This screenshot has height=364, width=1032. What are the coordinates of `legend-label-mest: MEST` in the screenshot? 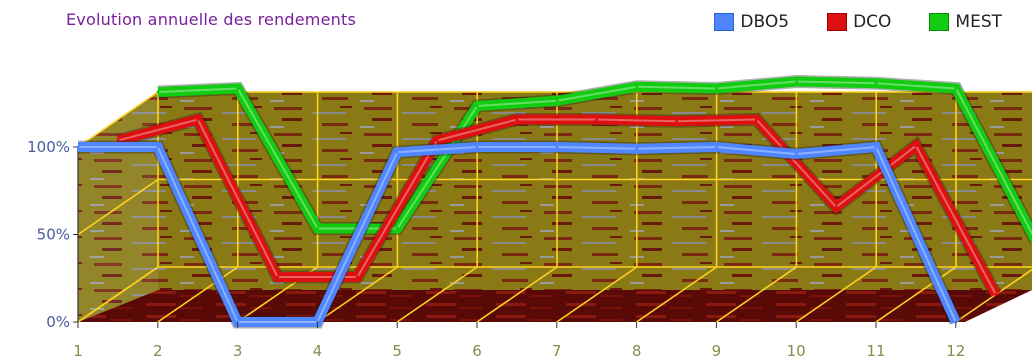 It's located at (978, 22).